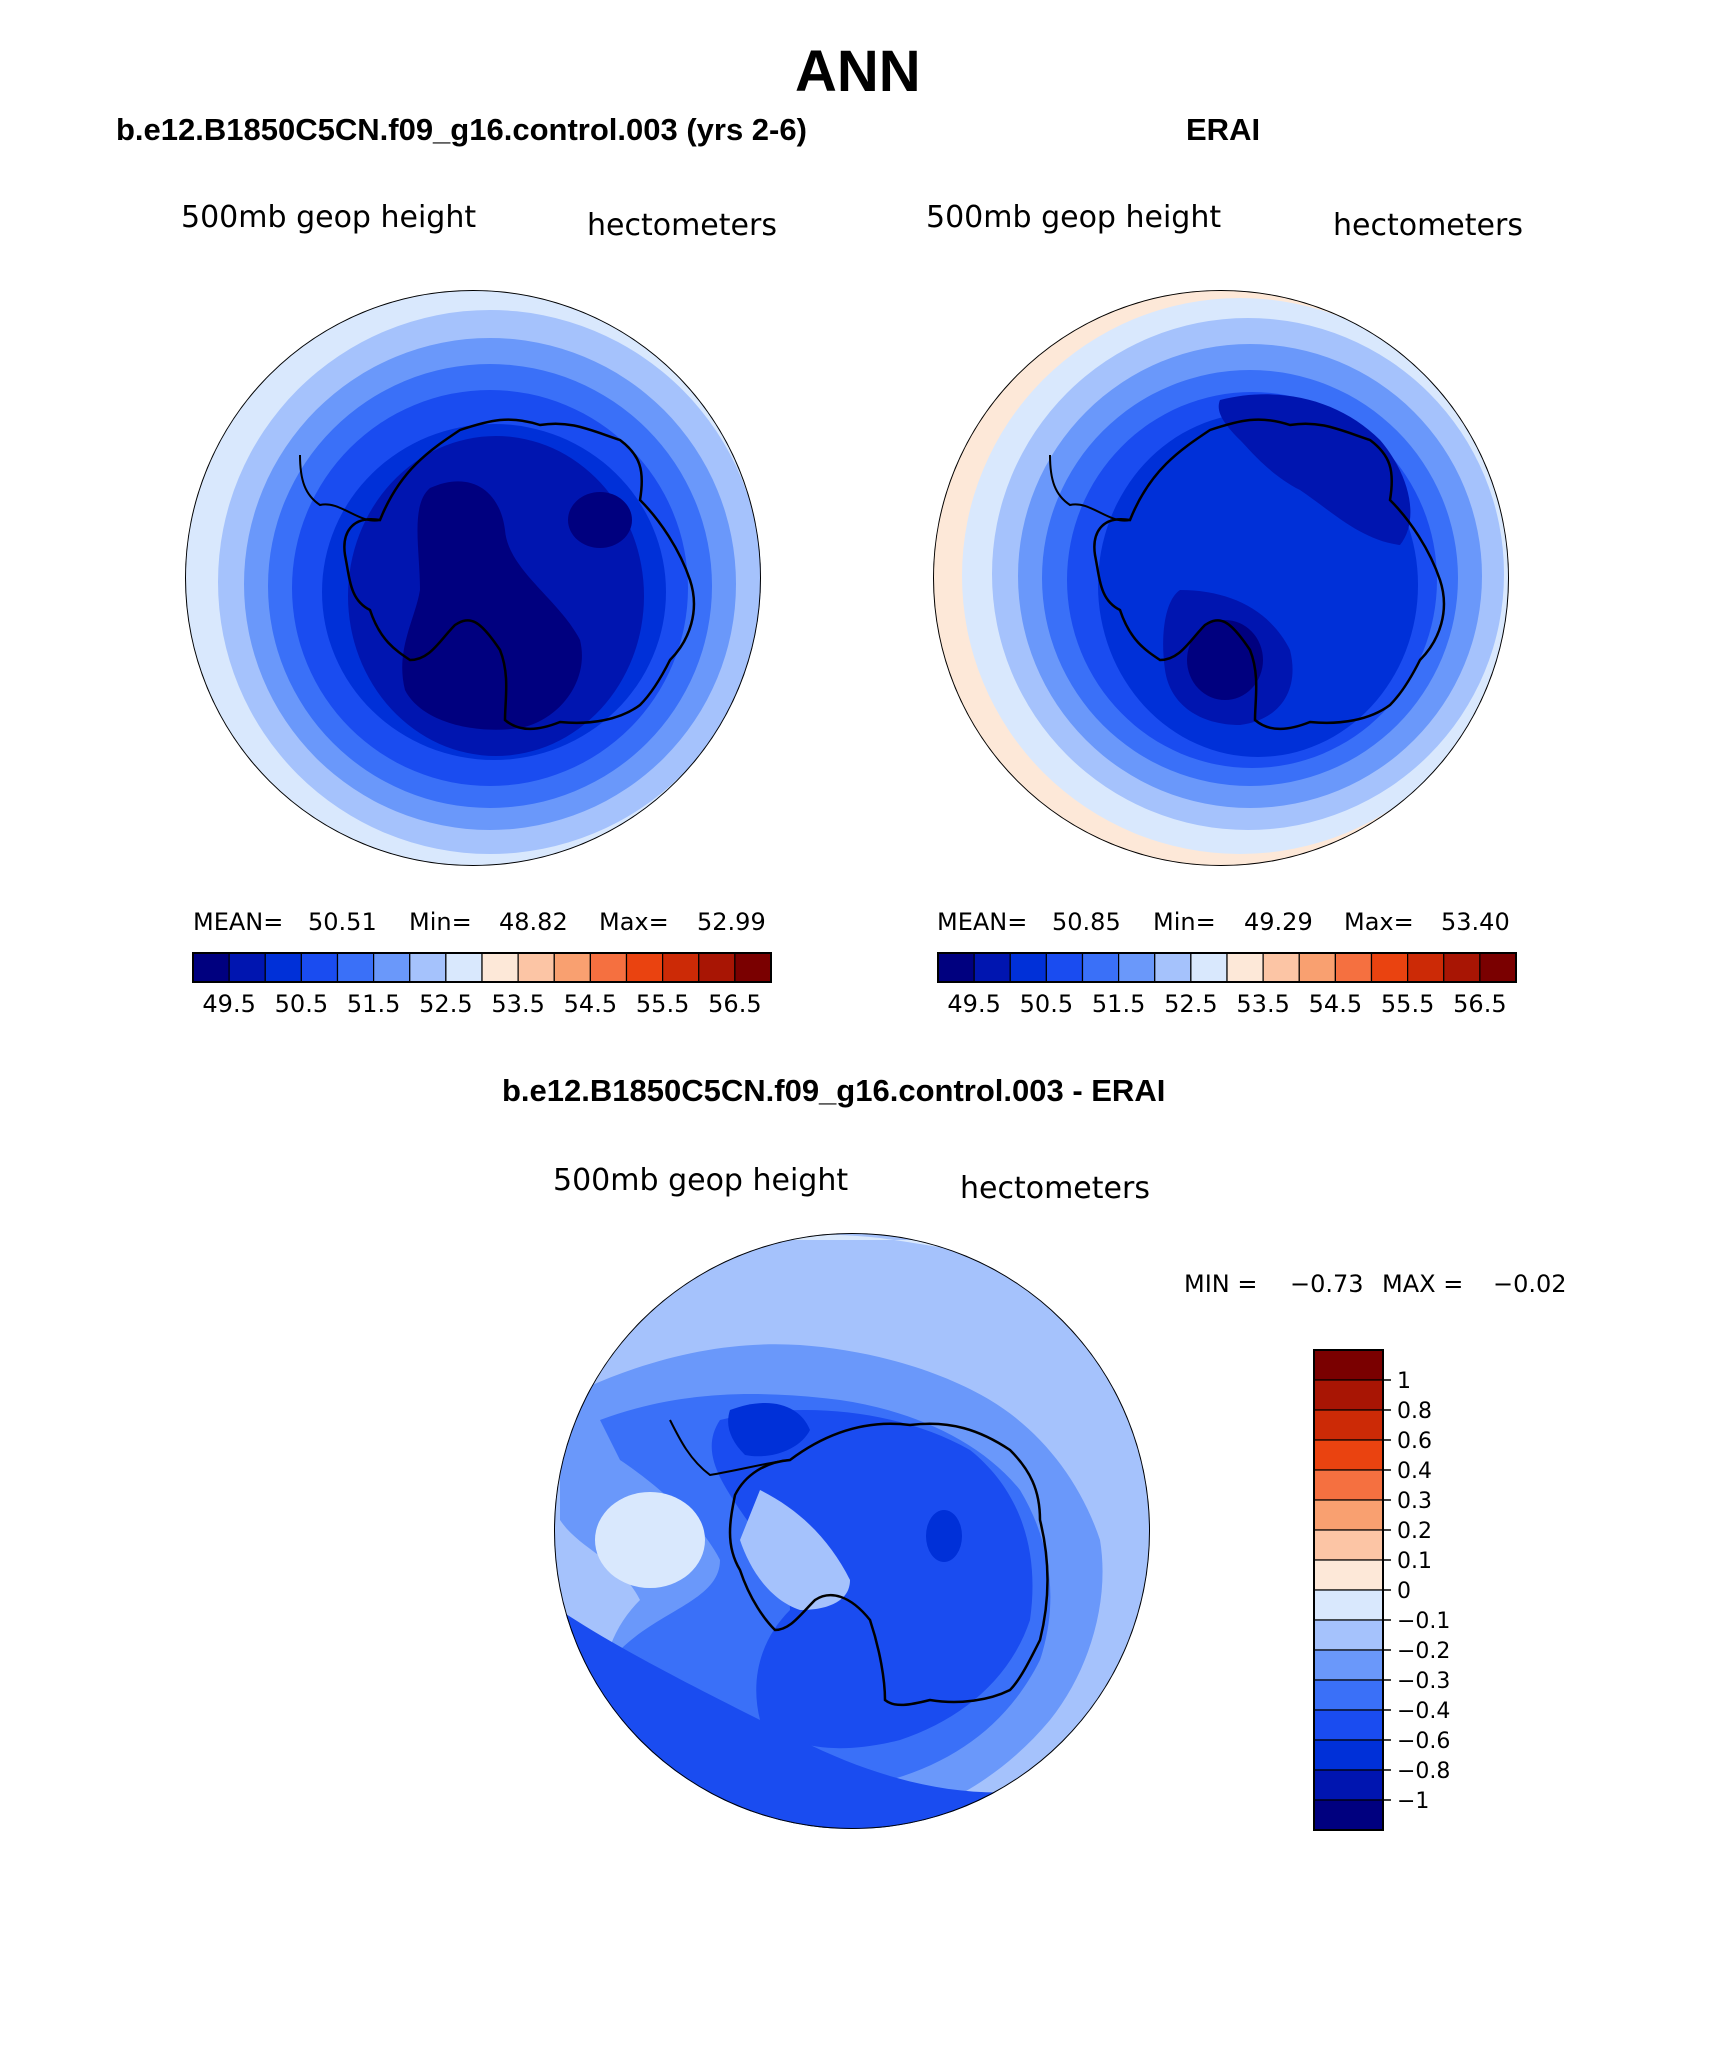 The image size is (1710, 2061). What do you see at coordinates (682, 225) in the screenshot?
I see `panel-1-units: hectometers` at bounding box center [682, 225].